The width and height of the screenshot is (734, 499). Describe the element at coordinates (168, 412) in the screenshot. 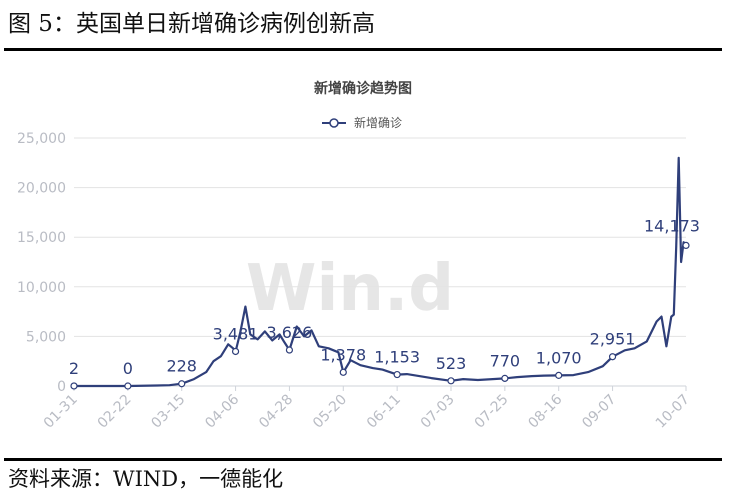

I see `x-tick-label: 03-15` at that location.